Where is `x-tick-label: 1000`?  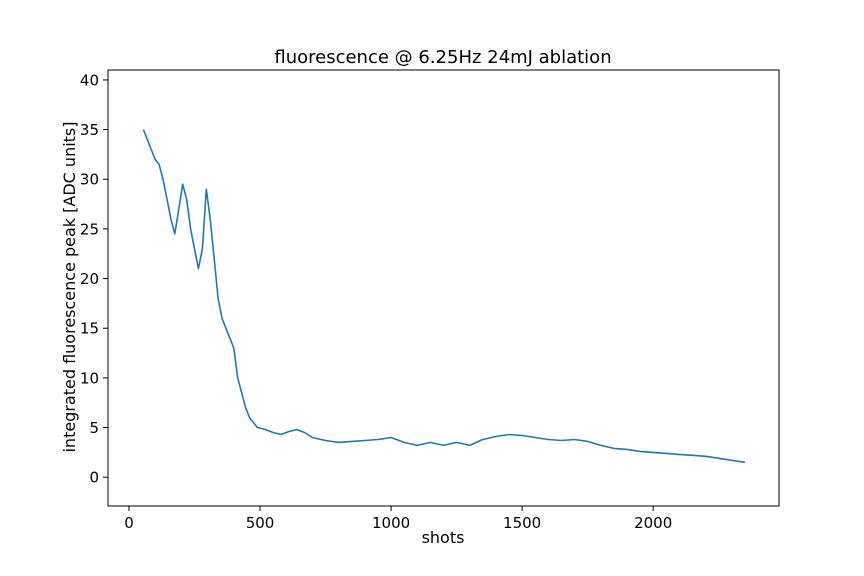 x-tick-label: 1000 is located at coordinates (391, 523).